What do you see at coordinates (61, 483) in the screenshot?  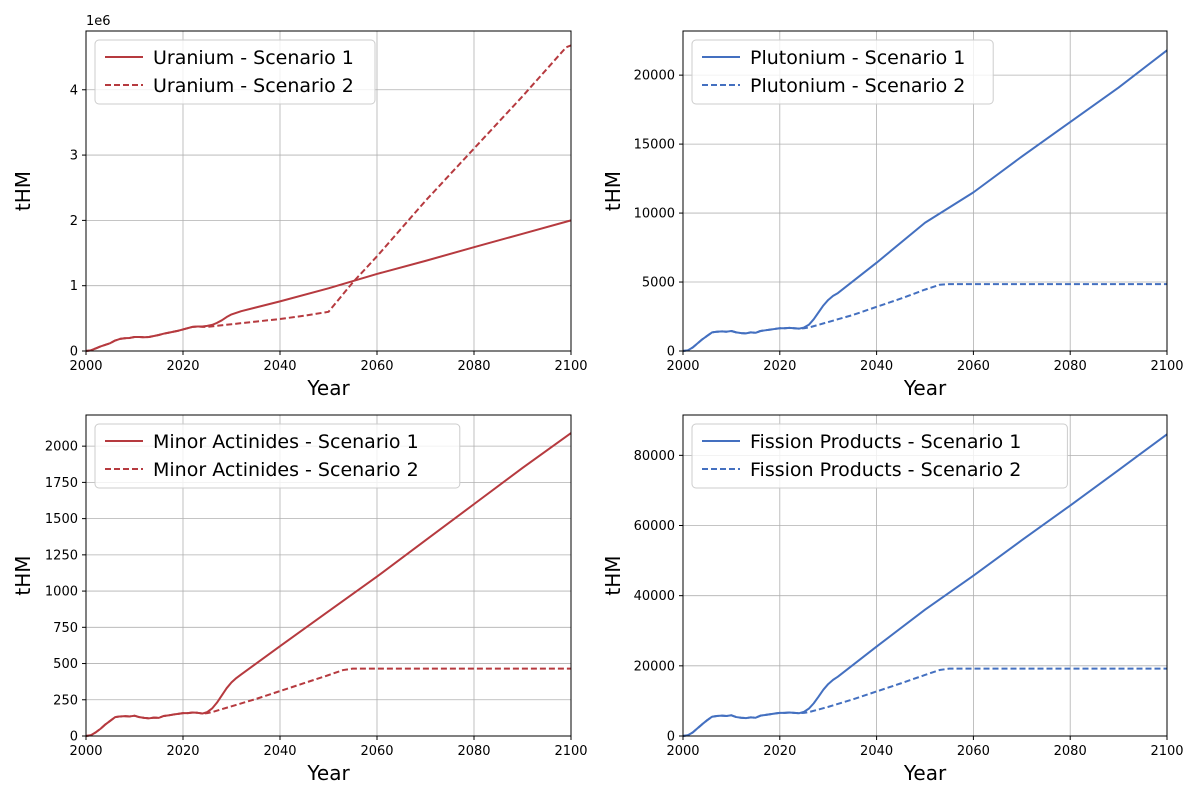 I see `y-tick-label: 1750` at bounding box center [61, 483].